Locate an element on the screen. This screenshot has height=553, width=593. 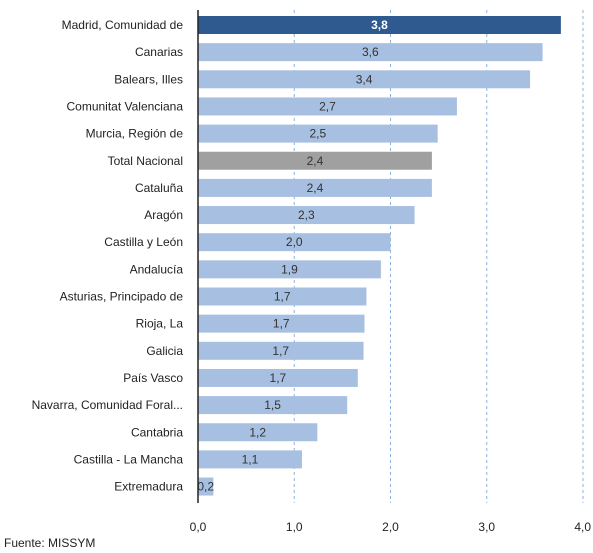
x-tick-label: 3,0 is located at coordinates (486, 527).